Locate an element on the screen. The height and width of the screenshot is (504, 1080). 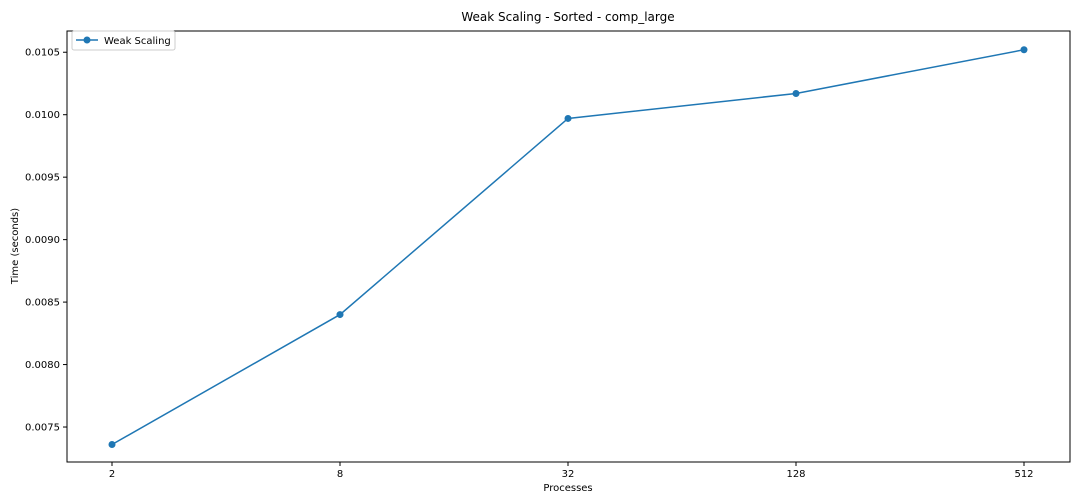
legend-box is located at coordinates (123, 40).